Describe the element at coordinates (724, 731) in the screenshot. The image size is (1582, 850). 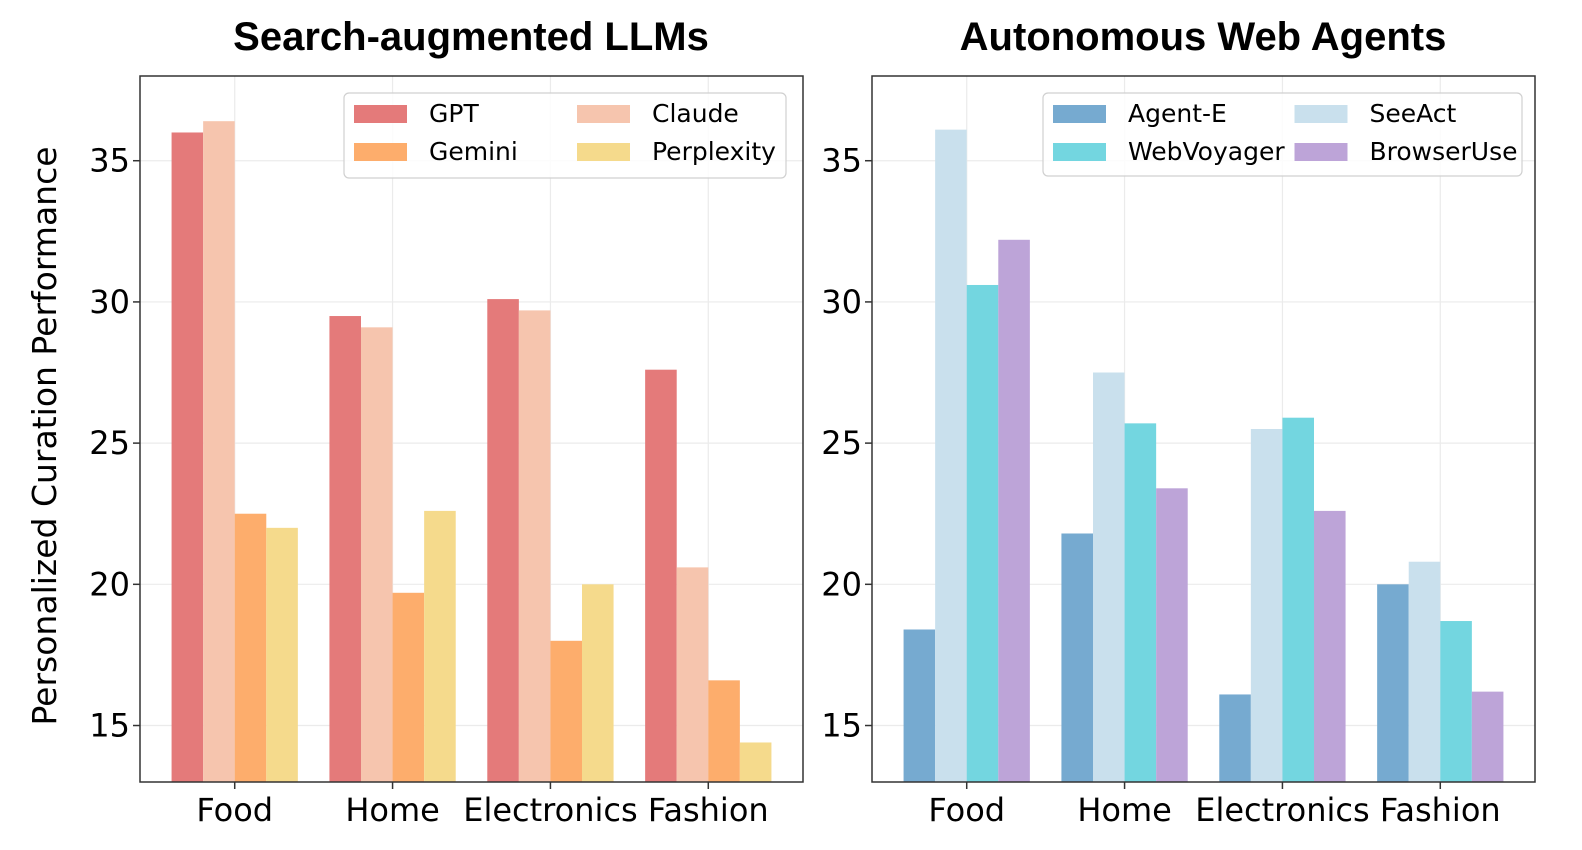
I see `bar-gemini-fashion` at that location.